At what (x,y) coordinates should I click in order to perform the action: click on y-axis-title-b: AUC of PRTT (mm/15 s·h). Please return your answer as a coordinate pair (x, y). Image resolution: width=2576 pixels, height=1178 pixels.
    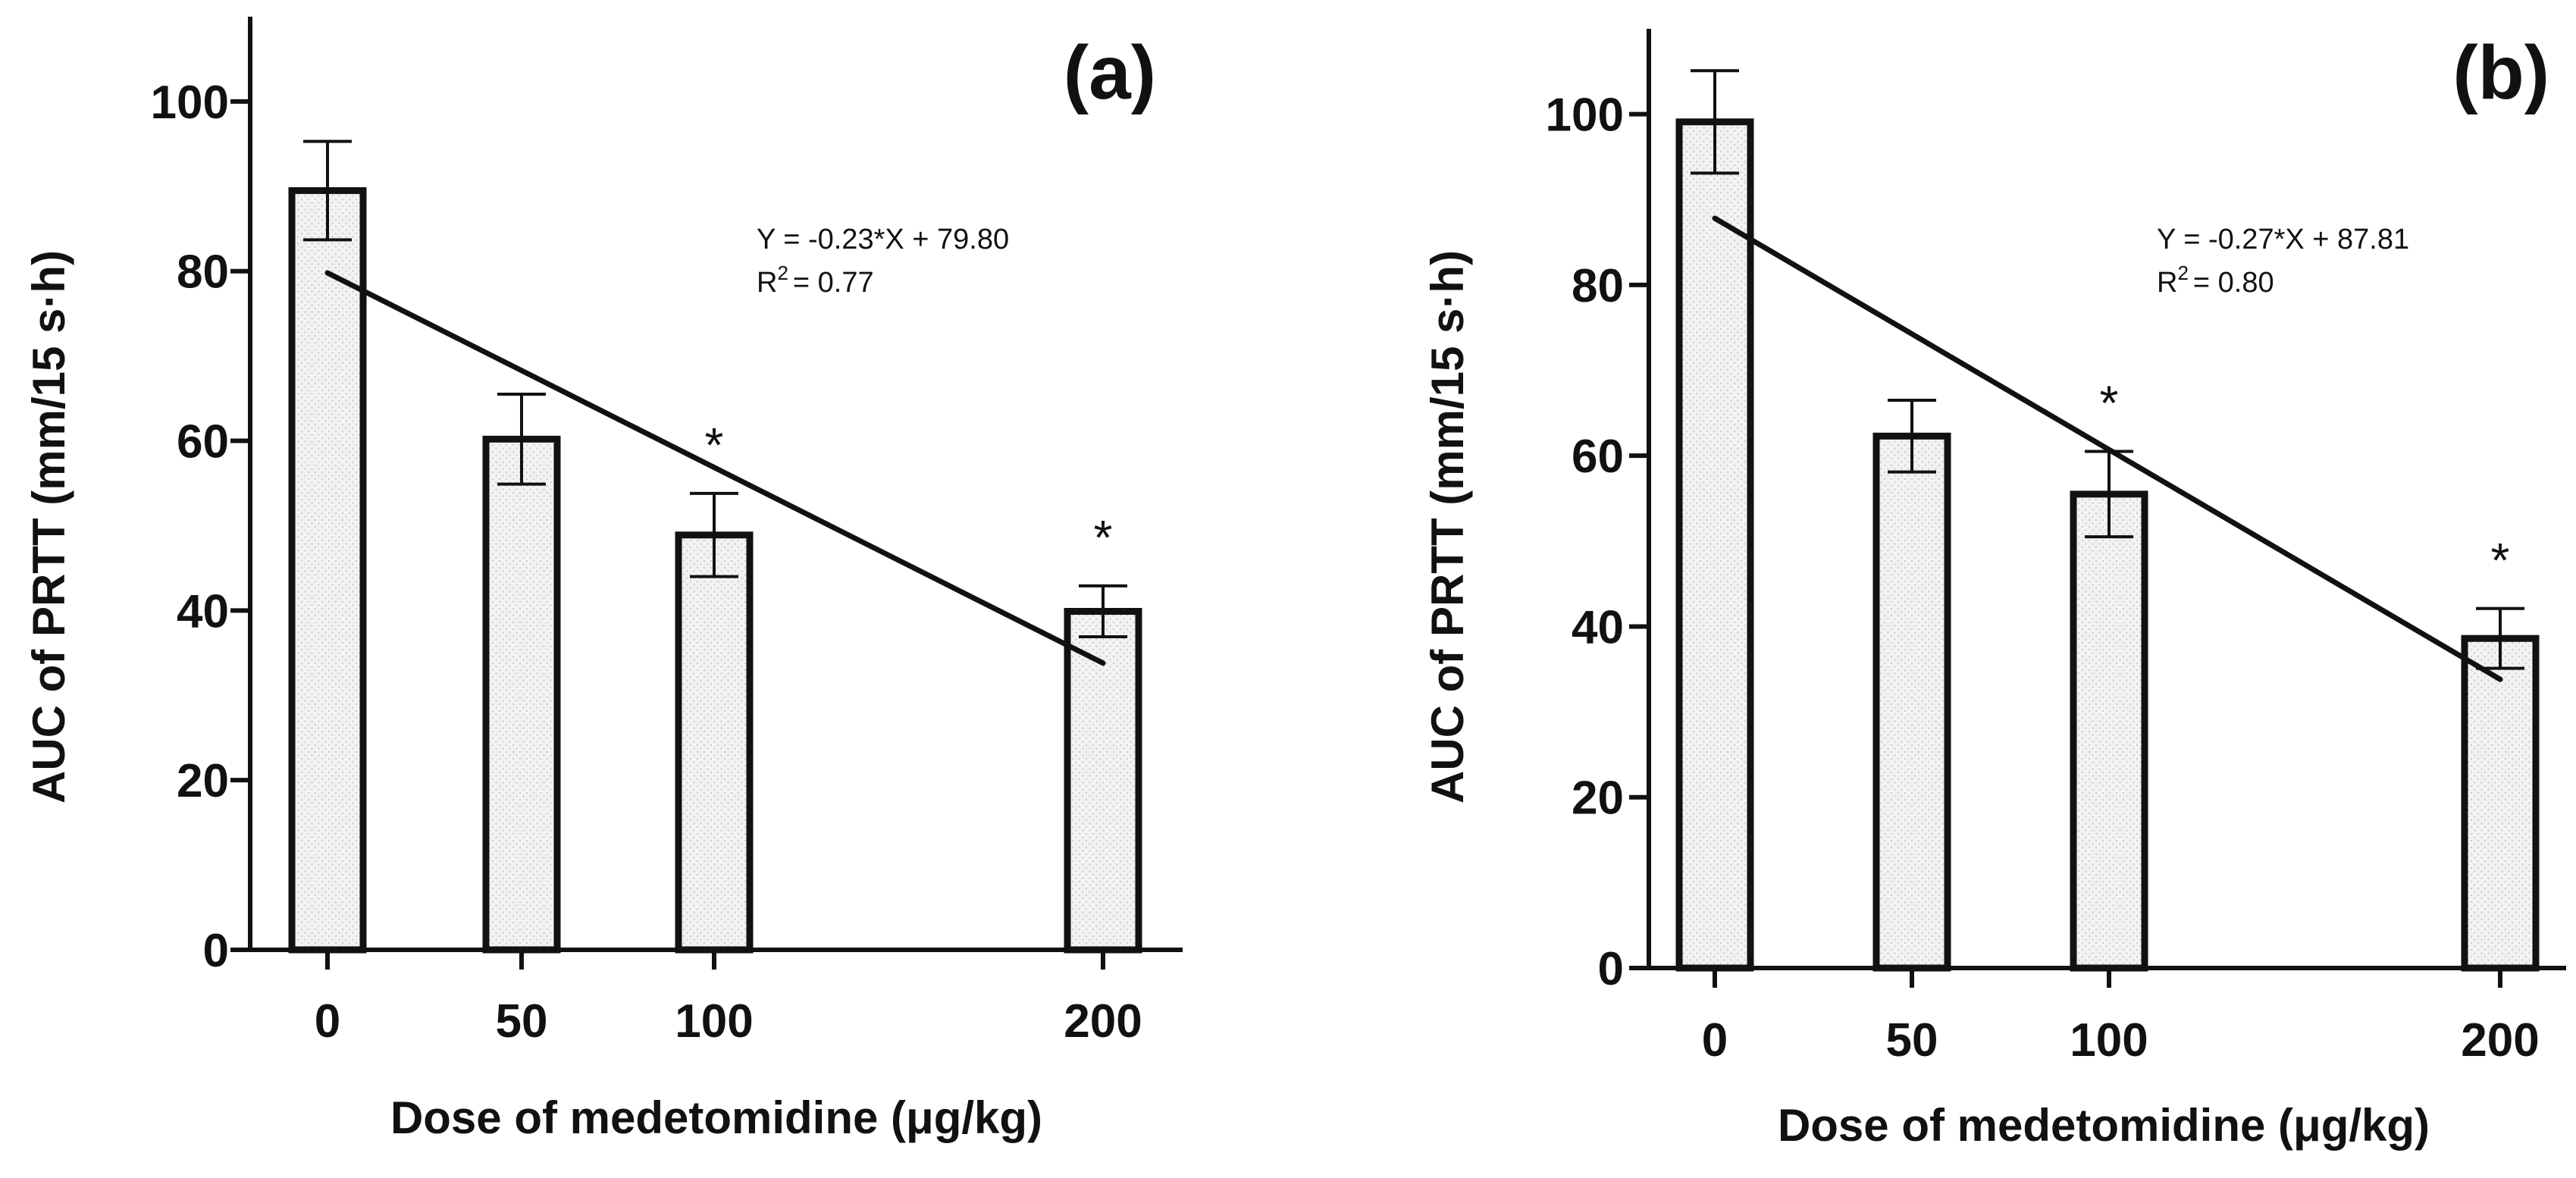
    Looking at the image, I should click on (1447, 527).